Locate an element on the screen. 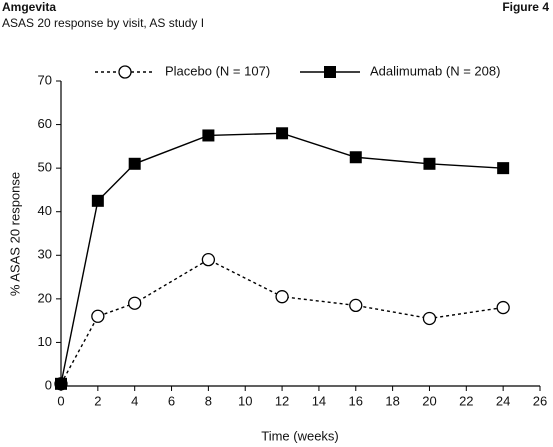 Image resolution: width=553 pixels, height=447 pixels. x-tick-label: 4 is located at coordinates (134, 400).